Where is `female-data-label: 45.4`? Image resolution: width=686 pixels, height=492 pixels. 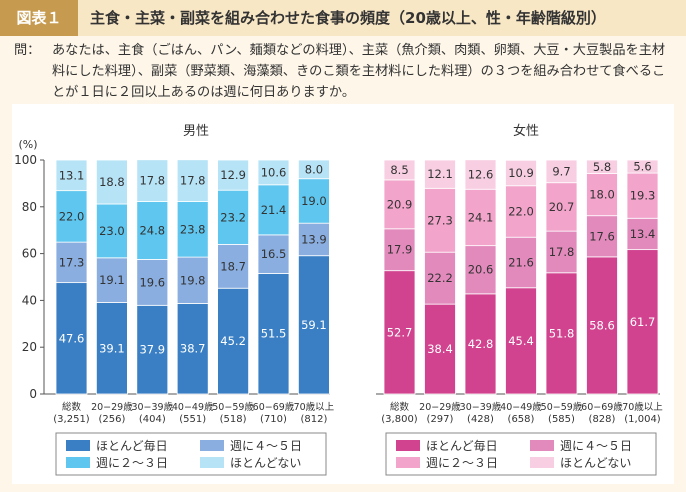 female-data-label: 45.4 is located at coordinates (521, 341).